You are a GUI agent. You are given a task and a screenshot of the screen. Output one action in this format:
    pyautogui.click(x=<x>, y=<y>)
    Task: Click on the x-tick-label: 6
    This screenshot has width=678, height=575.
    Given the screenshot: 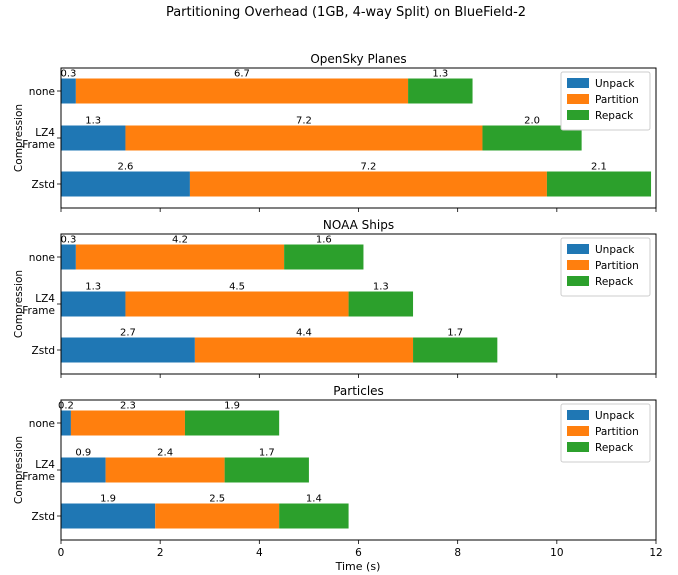 What is the action you would take?
    pyautogui.click(x=358, y=553)
    